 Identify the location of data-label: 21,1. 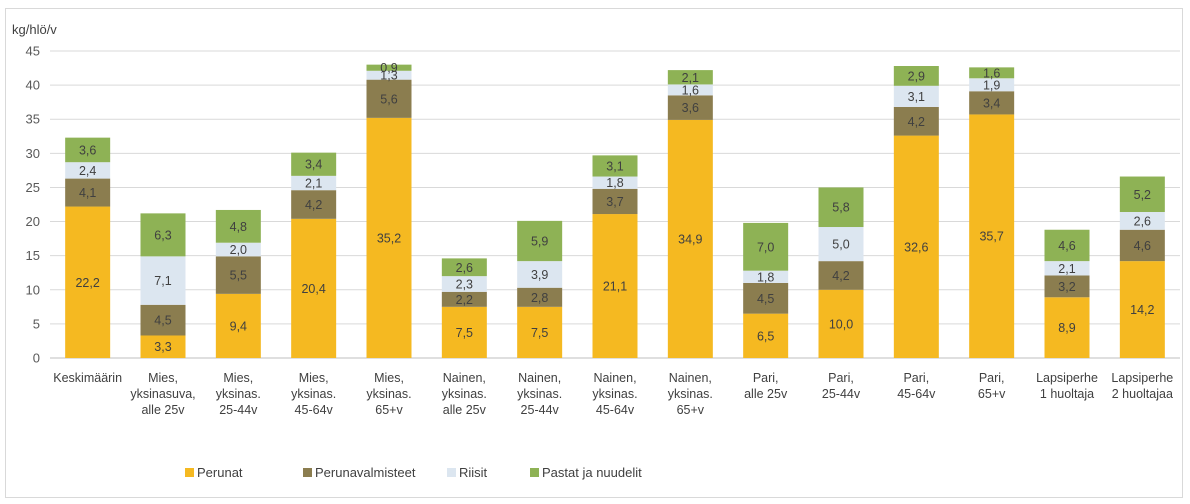
(615, 287).